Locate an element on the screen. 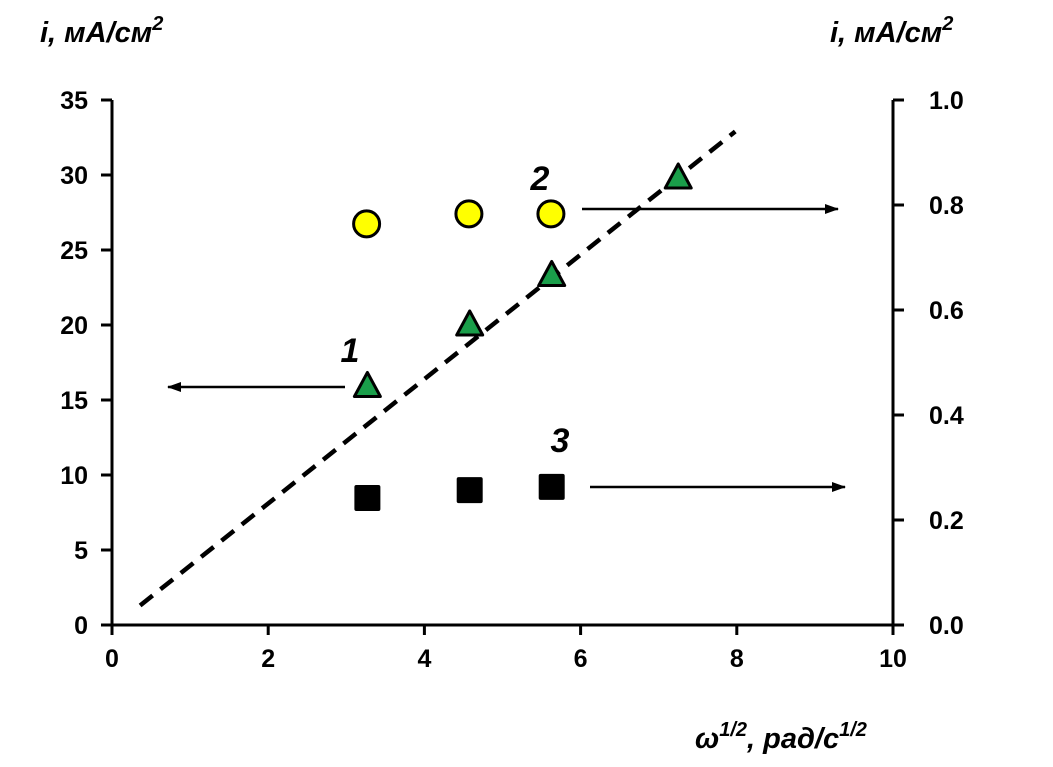 This screenshot has width=1053, height=767. y-left-axis-label: i, мА/см2 is located at coordinates (101, 31).